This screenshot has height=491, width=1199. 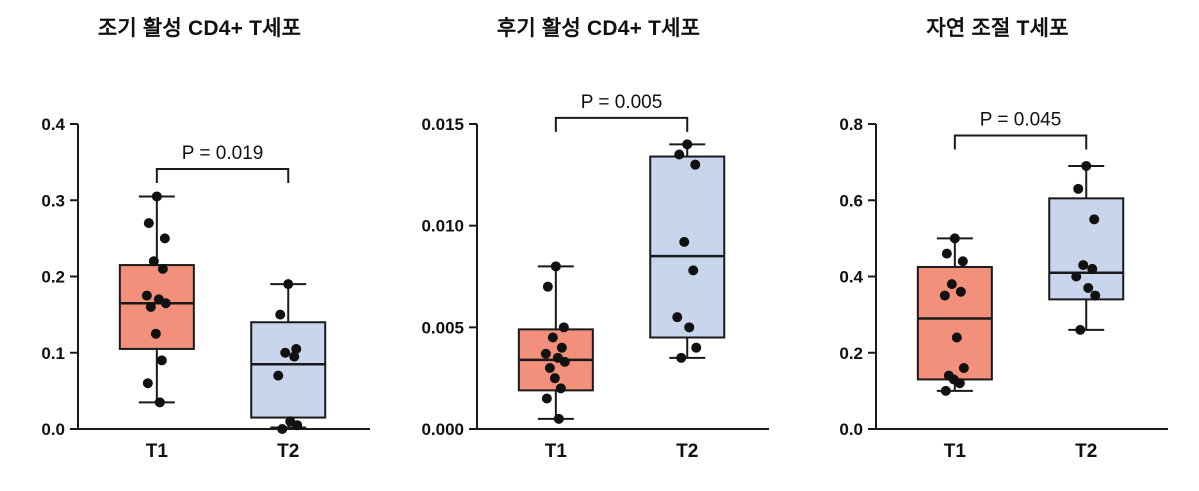 I want to click on chart-title-early-activated-cd4: 조기 활성 CD4+ T세포, so click(x=199, y=28).